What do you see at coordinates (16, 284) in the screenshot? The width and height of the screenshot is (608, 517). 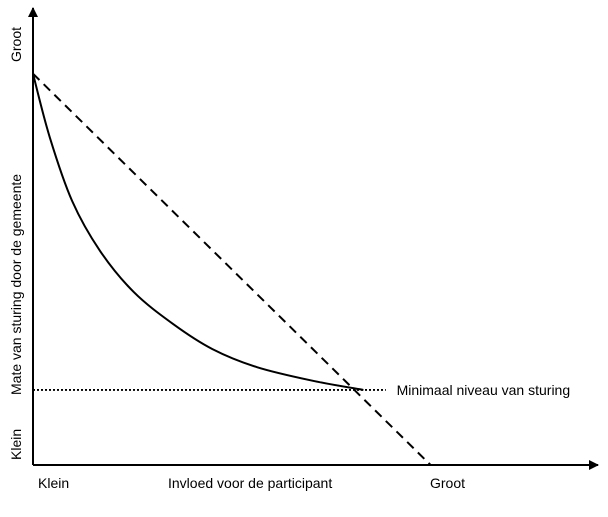 I see `y-axis-label: Mate van sturing door de gemeente` at bounding box center [16, 284].